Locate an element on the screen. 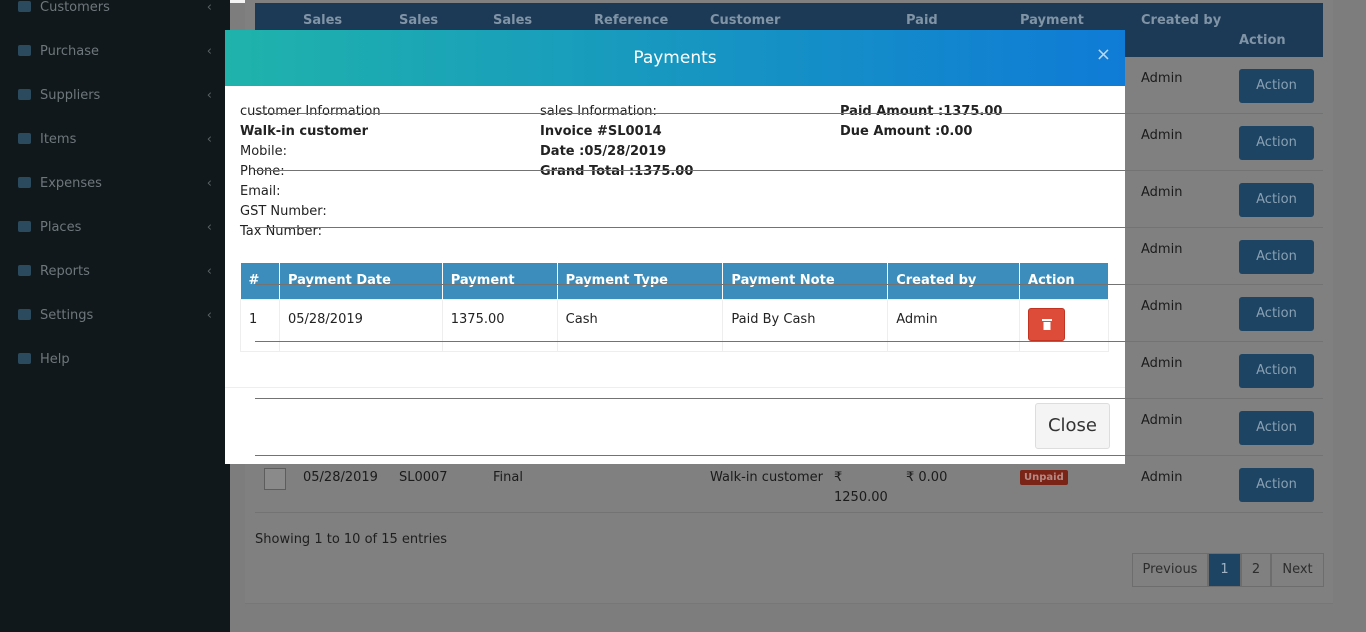 Image resolution: width=1366 pixels, height=632 pixels. sidebar-item: Purchase ‹ is located at coordinates (118, 51).